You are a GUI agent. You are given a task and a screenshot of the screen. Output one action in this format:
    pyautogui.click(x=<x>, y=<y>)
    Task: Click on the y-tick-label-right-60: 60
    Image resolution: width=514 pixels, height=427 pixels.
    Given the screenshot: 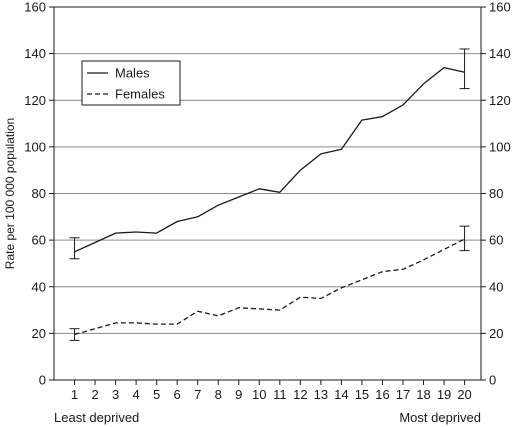 What is the action you would take?
    pyautogui.click(x=496, y=240)
    